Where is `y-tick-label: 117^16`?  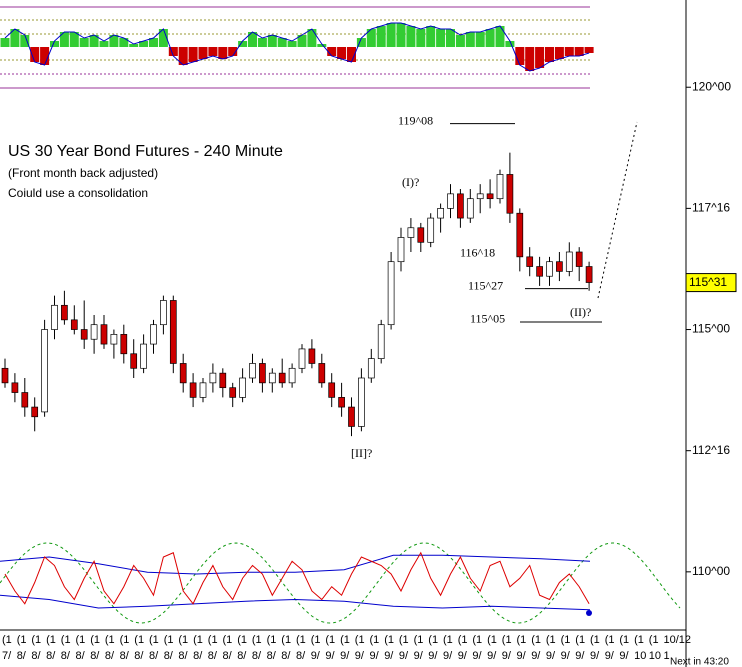
y-tick-label: 117^16 is located at coordinates (711, 208).